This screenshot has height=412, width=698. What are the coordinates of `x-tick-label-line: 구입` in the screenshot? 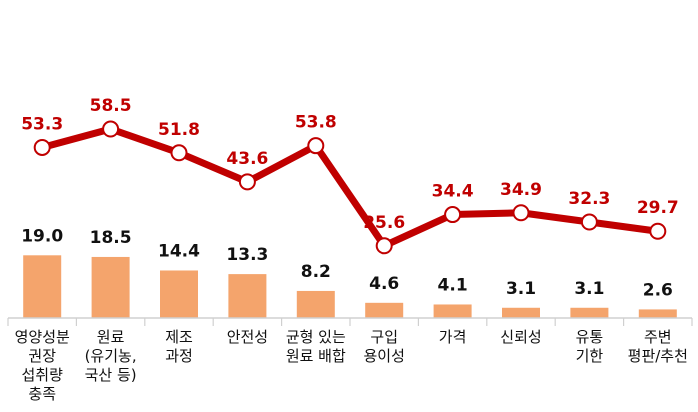 It's located at (384, 337).